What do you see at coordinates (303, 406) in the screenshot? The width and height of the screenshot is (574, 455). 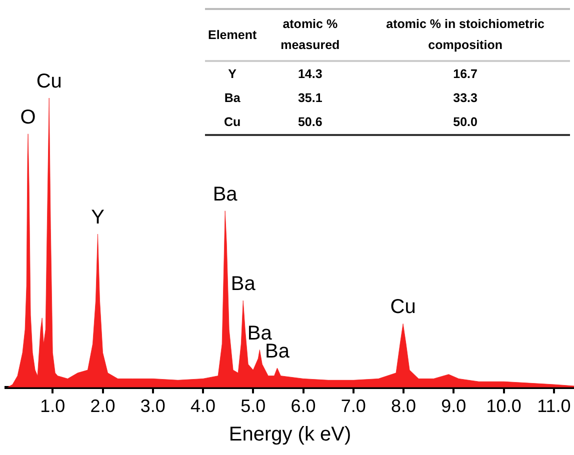 I see `x-tick-label: 6.0` at bounding box center [303, 406].